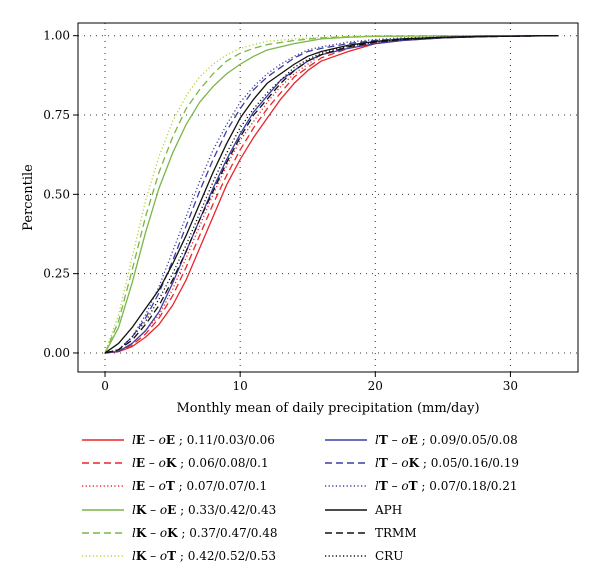  I want to click on y-tick-3: 0.75, so click(60, 115).